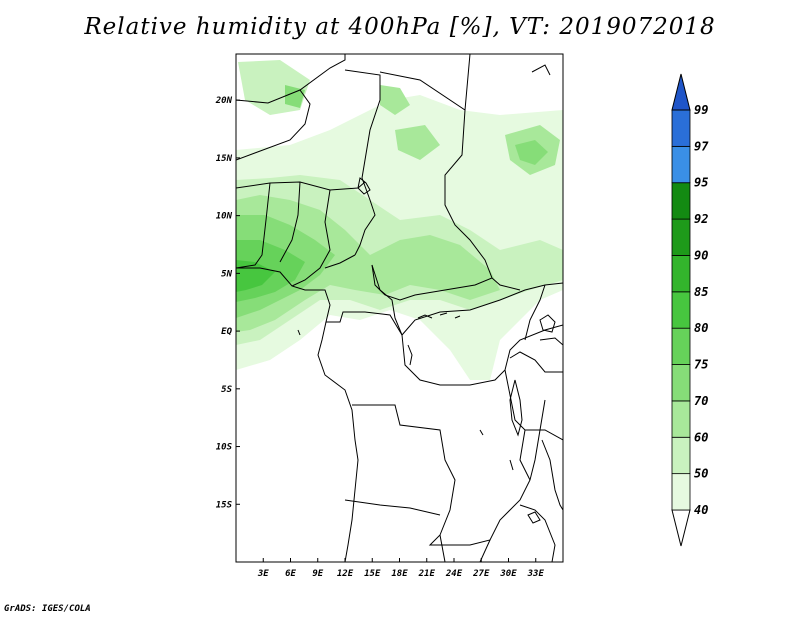  What do you see at coordinates (401, 568) in the screenshot?
I see `longitude-axis: 3E 6E 9E 12E 15E 18E 21E 24E 27E 30E 33E` at bounding box center [401, 568].